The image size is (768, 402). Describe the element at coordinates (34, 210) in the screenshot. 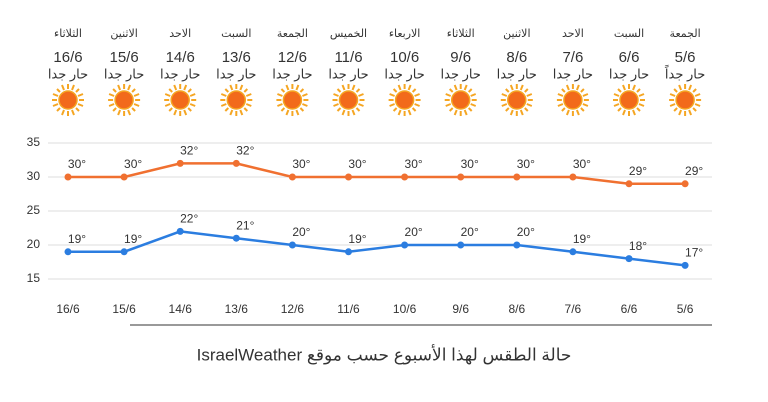

I see `y-tick-label: 25` at that location.